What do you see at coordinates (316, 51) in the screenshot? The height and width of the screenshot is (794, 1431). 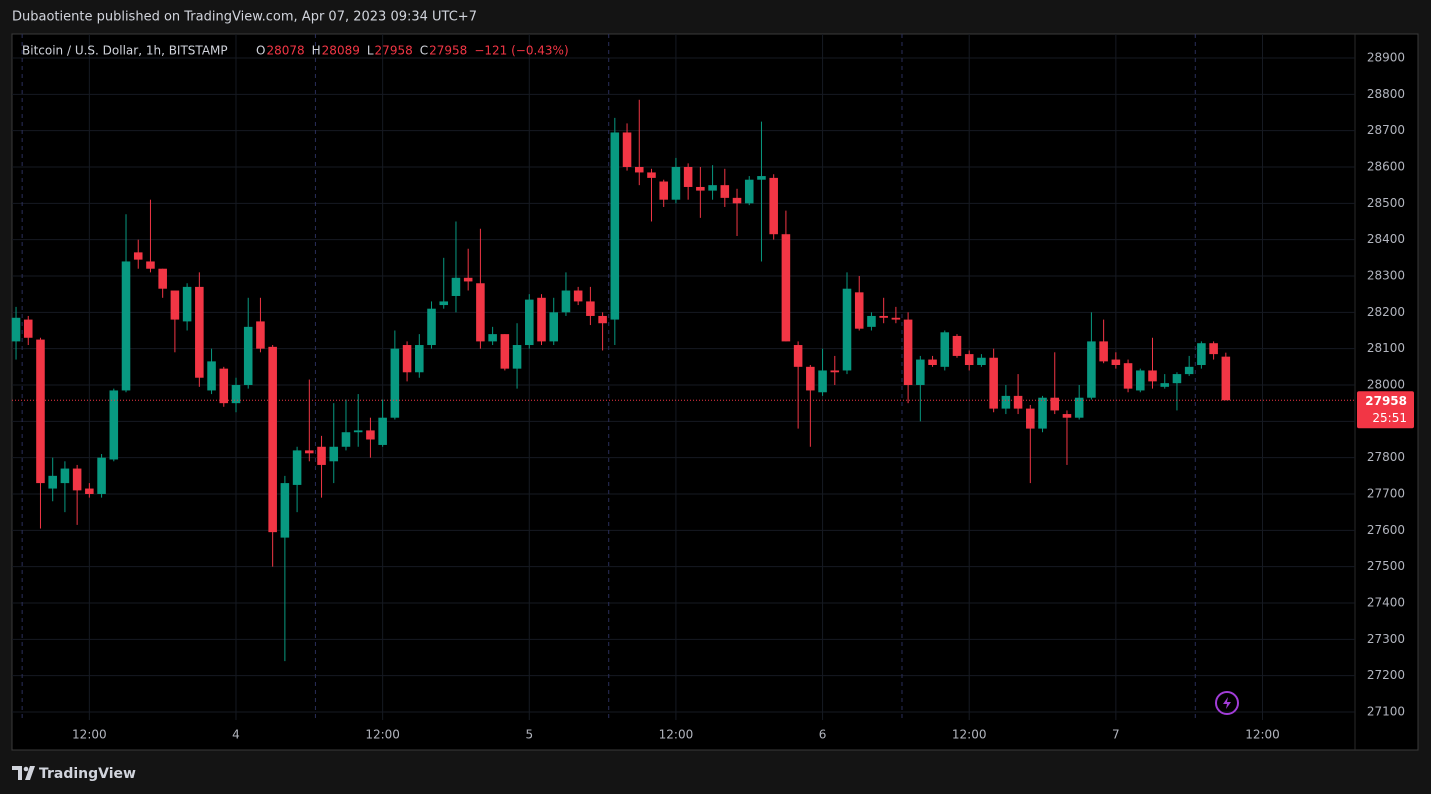 I see `ohlc-key: H` at bounding box center [316, 51].